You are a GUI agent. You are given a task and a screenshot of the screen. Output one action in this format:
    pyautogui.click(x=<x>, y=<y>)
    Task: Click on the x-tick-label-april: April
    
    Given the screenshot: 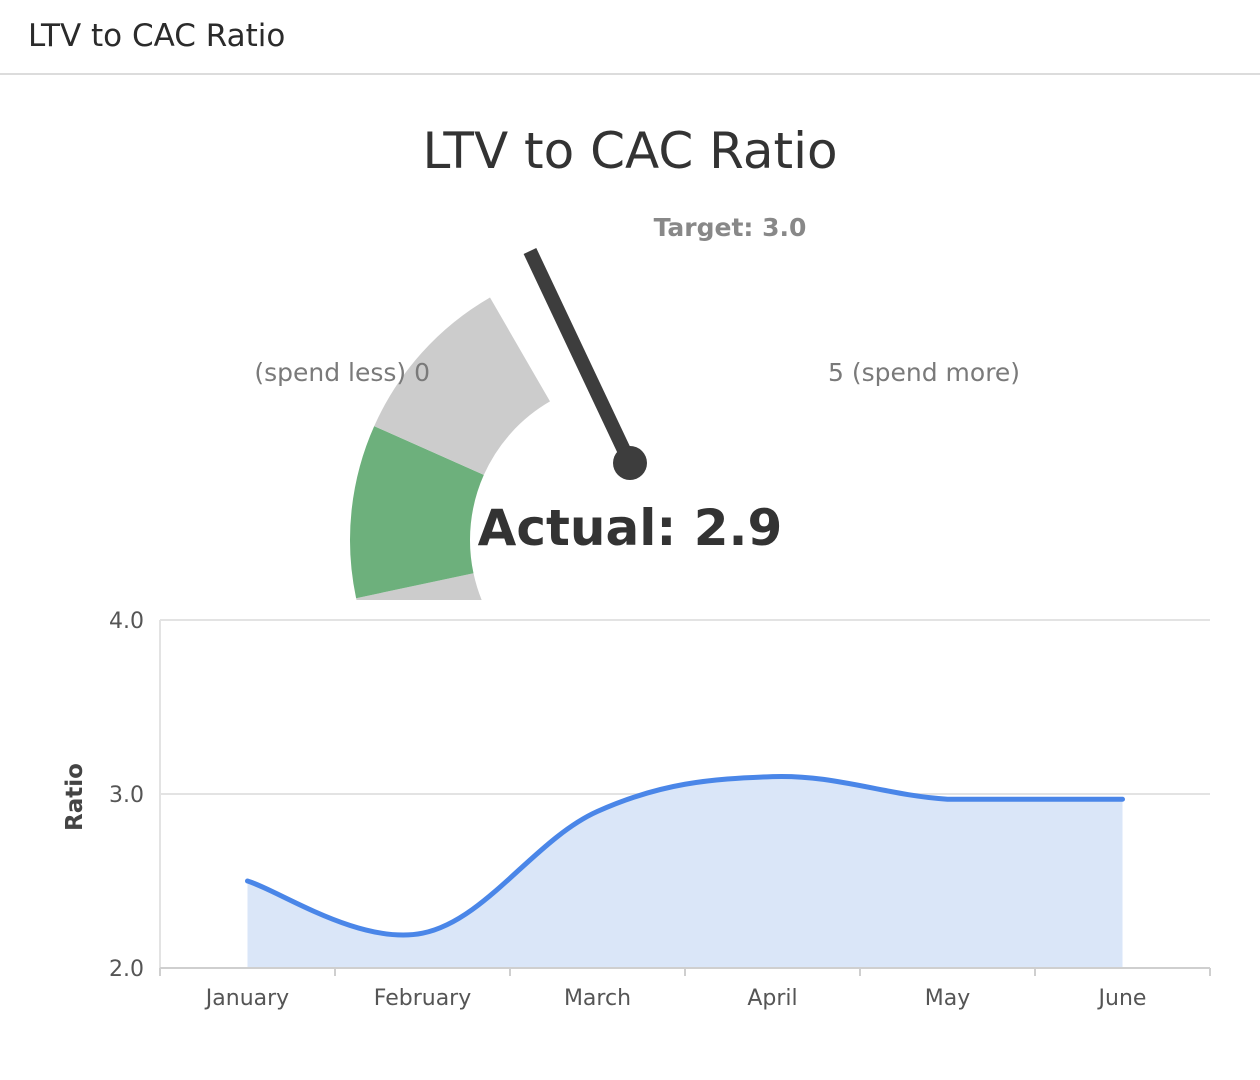 What is the action you would take?
    pyautogui.click(x=772, y=998)
    